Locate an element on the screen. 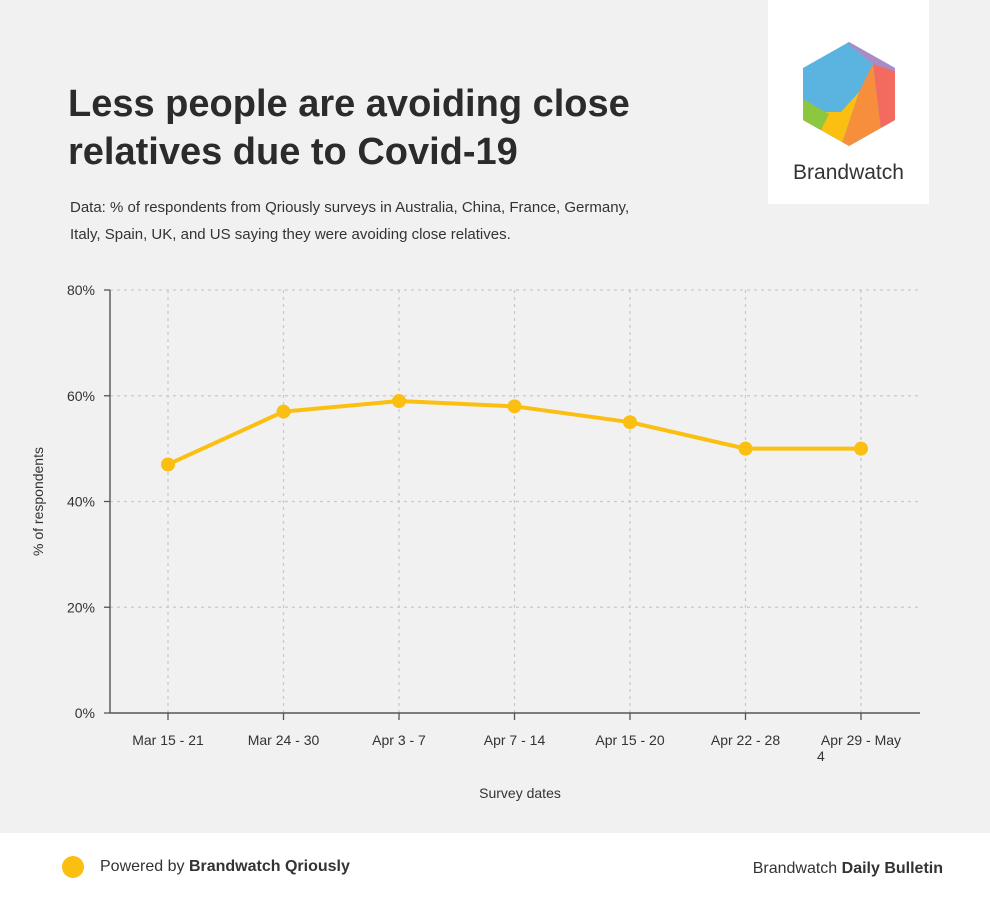 This screenshot has width=990, height=904. series-points is located at coordinates (514, 433).